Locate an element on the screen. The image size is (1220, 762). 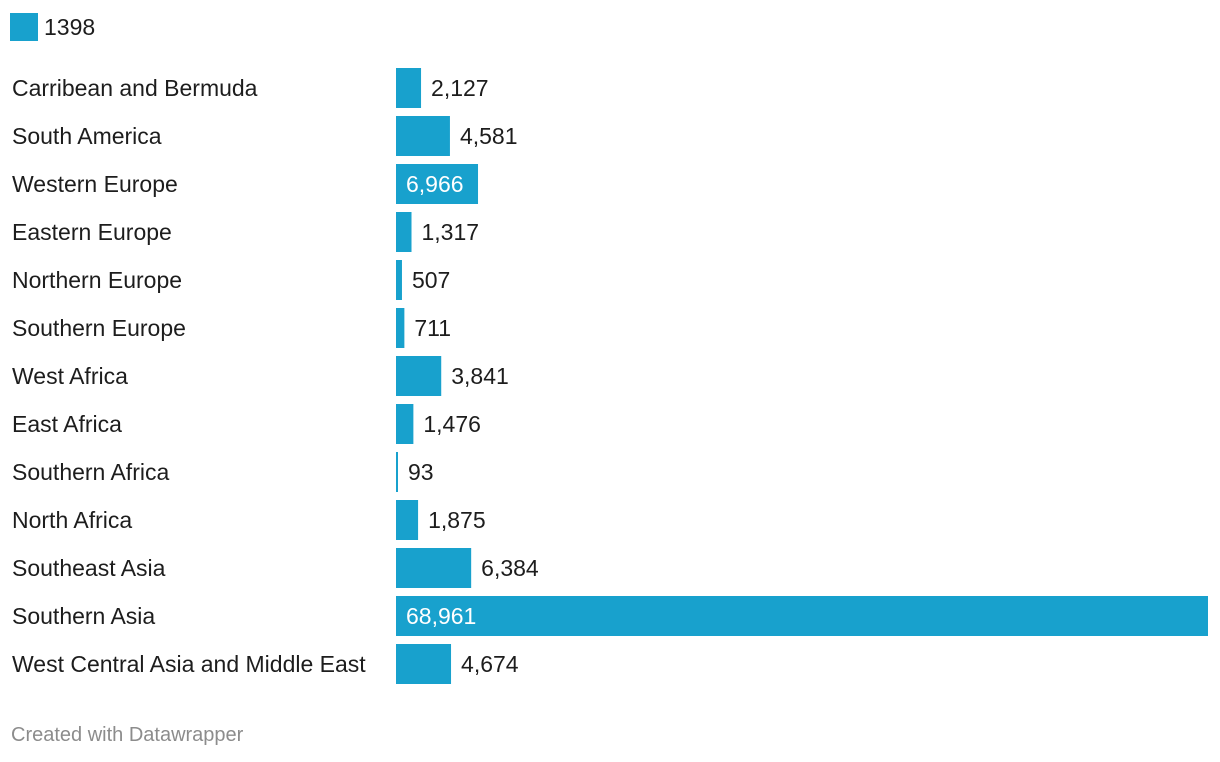
category-label: Southern Asia is located at coordinates (83, 616).